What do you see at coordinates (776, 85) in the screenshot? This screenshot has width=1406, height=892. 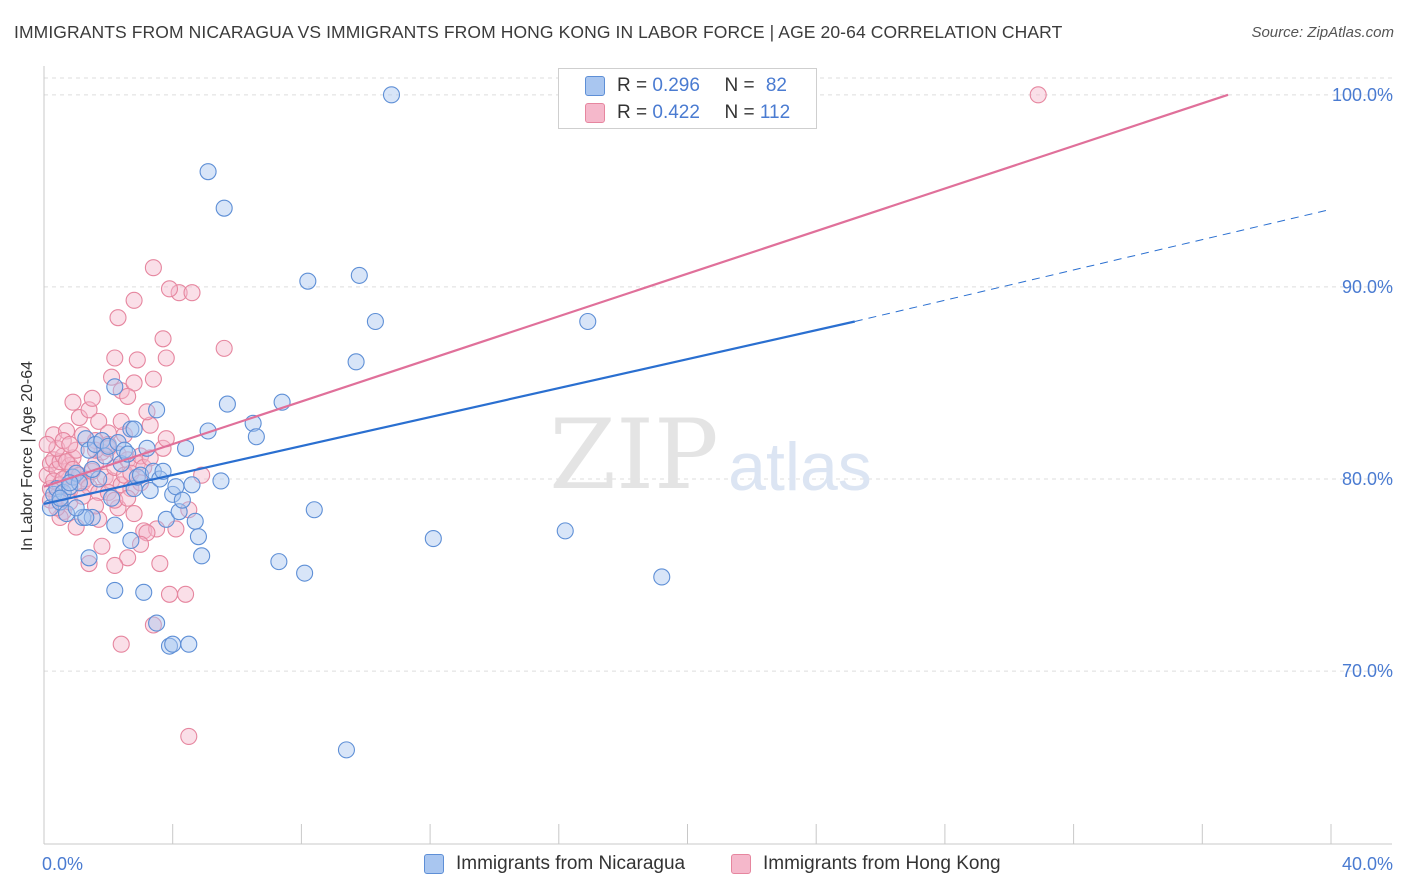 I see `n-value: 82` at bounding box center [776, 85].